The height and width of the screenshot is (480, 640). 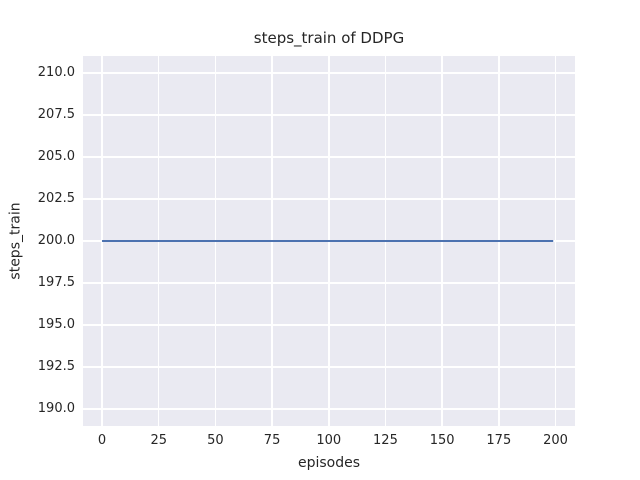 I want to click on x-tick-label: 50, so click(x=215, y=440).